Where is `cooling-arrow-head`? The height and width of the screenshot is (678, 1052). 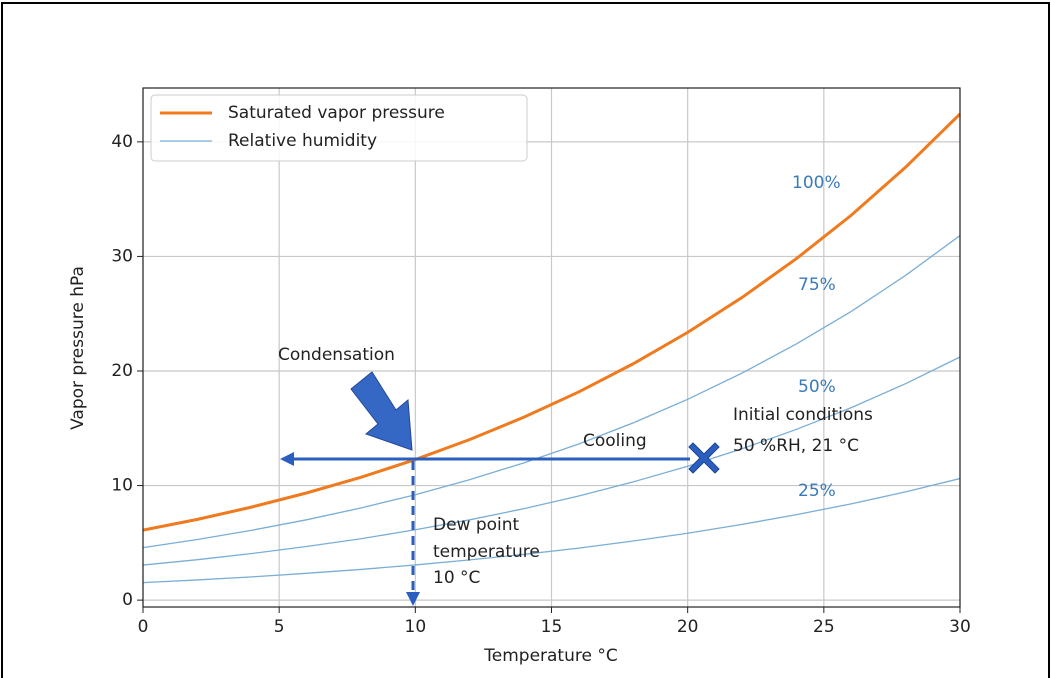 cooling-arrow-head is located at coordinates (287, 459).